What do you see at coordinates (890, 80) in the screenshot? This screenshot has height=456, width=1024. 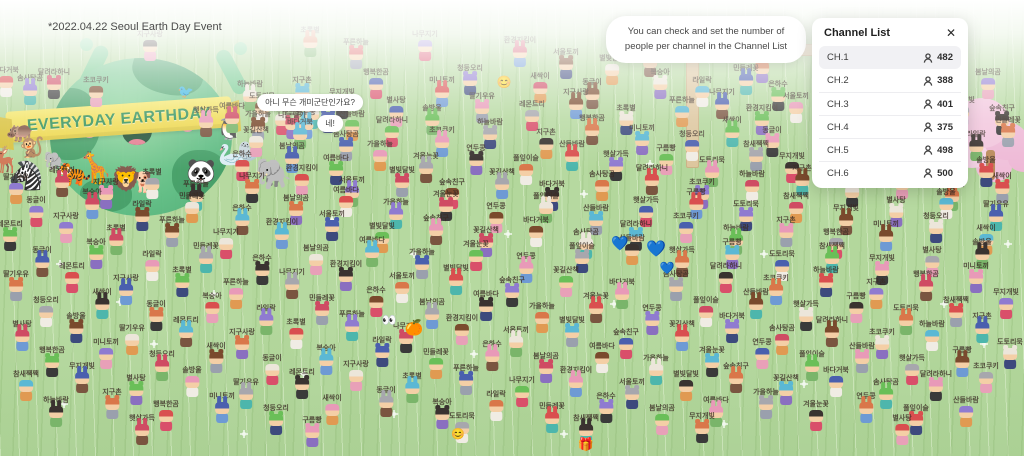 I see `channel-row-ch2: CH.2 388` at bounding box center [890, 80].